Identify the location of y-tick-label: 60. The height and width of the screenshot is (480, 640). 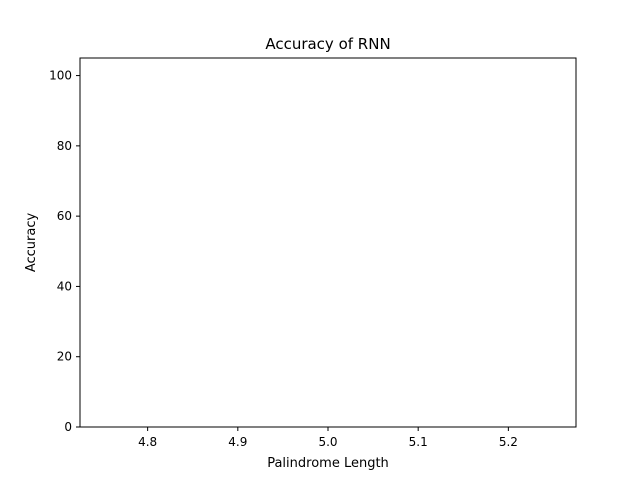
(64, 216).